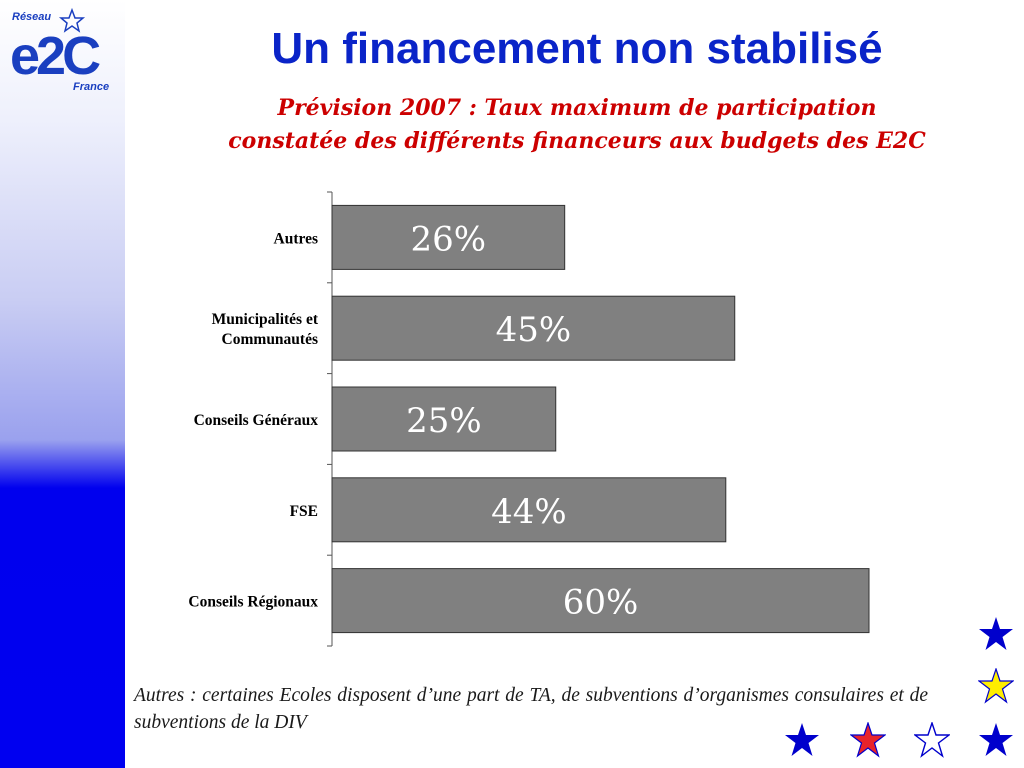 This screenshot has width=1024, height=768. I want to click on category-label: Communautés, so click(270, 339).